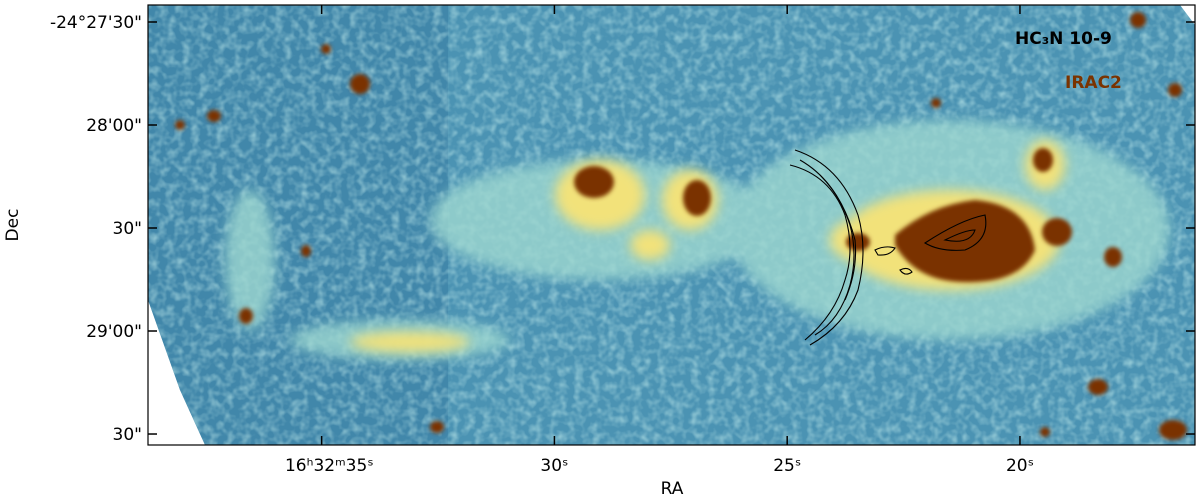  I want to click on x-tick-label: 16ʰ32ᵐ35ˢ, so click(329, 466).